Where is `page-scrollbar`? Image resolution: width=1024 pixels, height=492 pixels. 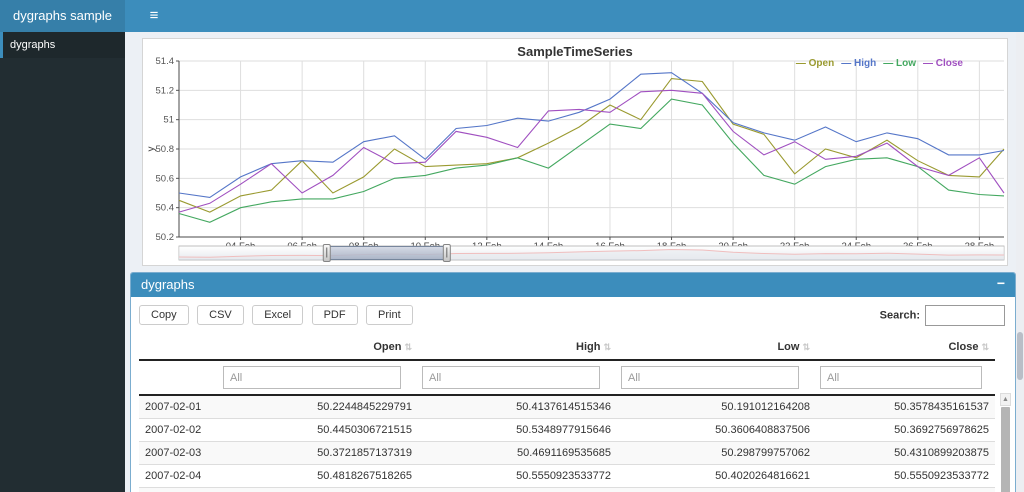
page-scrollbar is located at coordinates (1020, 262).